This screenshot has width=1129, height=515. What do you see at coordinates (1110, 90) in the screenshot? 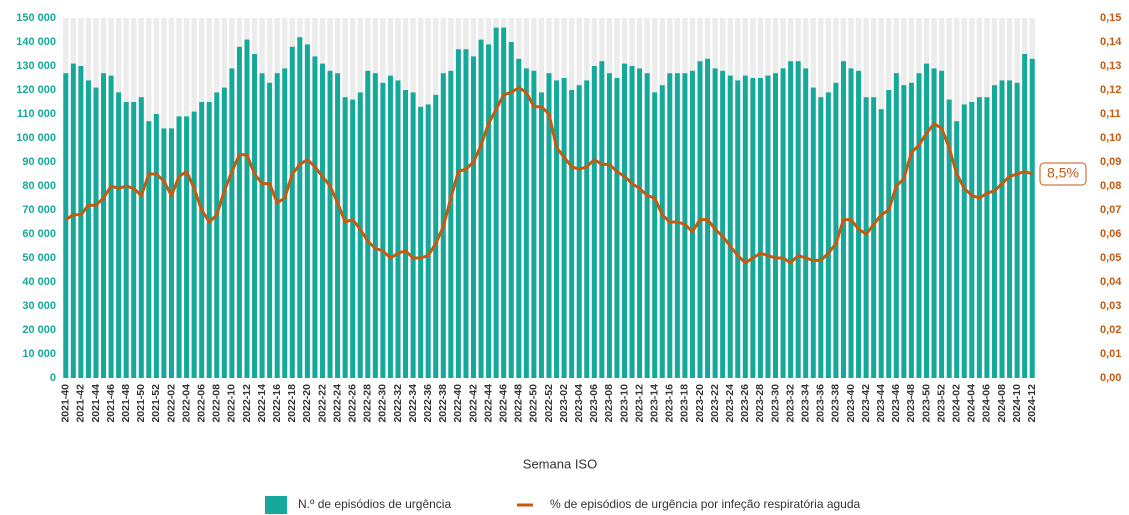
I see `y2-tick-label: 0,12` at bounding box center [1110, 90].